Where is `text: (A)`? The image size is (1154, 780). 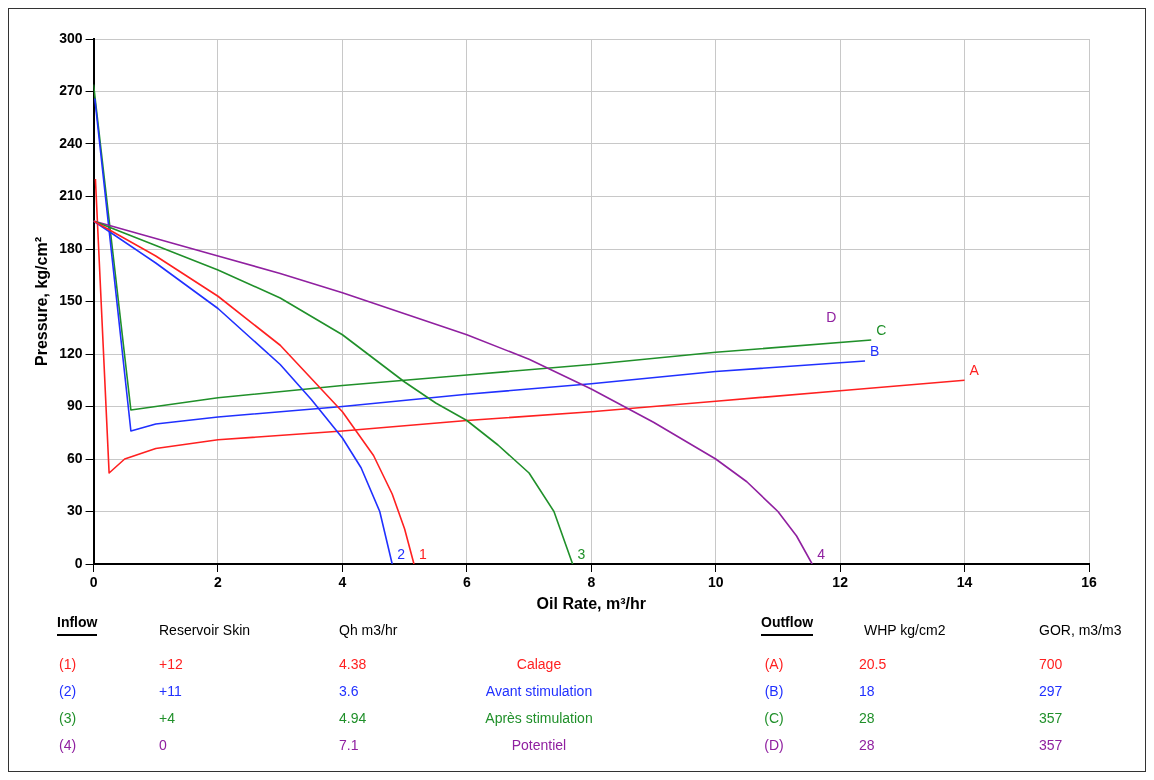 text: (A) is located at coordinates (774, 664).